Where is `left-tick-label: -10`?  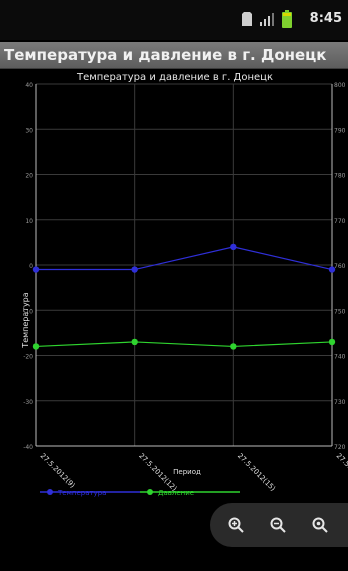 left-tick-label: -10 is located at coordinates (28, 311).